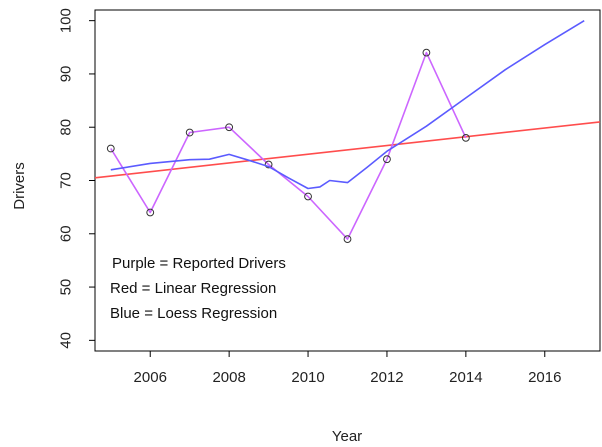 This screenshot has width=602, height=447. What do you see at coordinates (66, 180) in the screenshot?
I see `y-tick-label: 70` at bounding box center [66, 180].